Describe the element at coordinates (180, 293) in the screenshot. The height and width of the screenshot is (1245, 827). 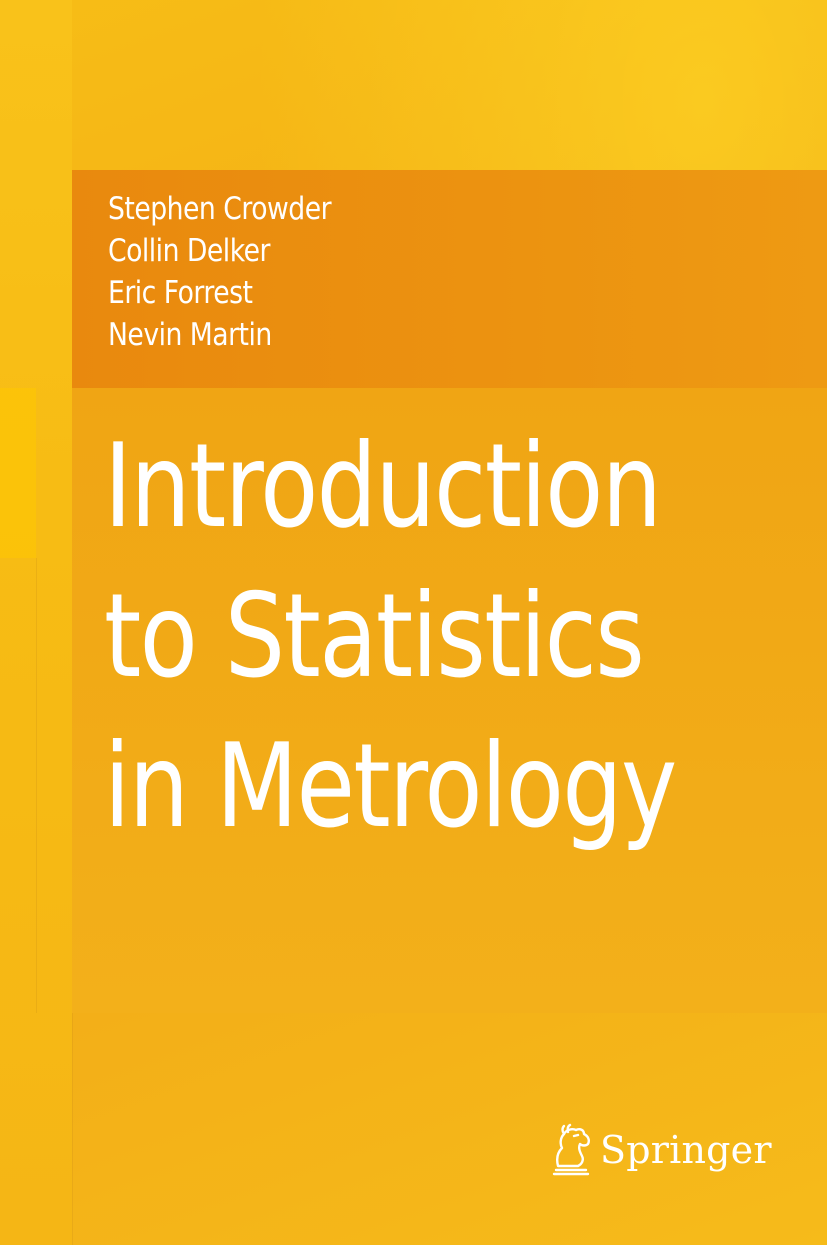
I see `author-name: Eric Forrest` at that location.